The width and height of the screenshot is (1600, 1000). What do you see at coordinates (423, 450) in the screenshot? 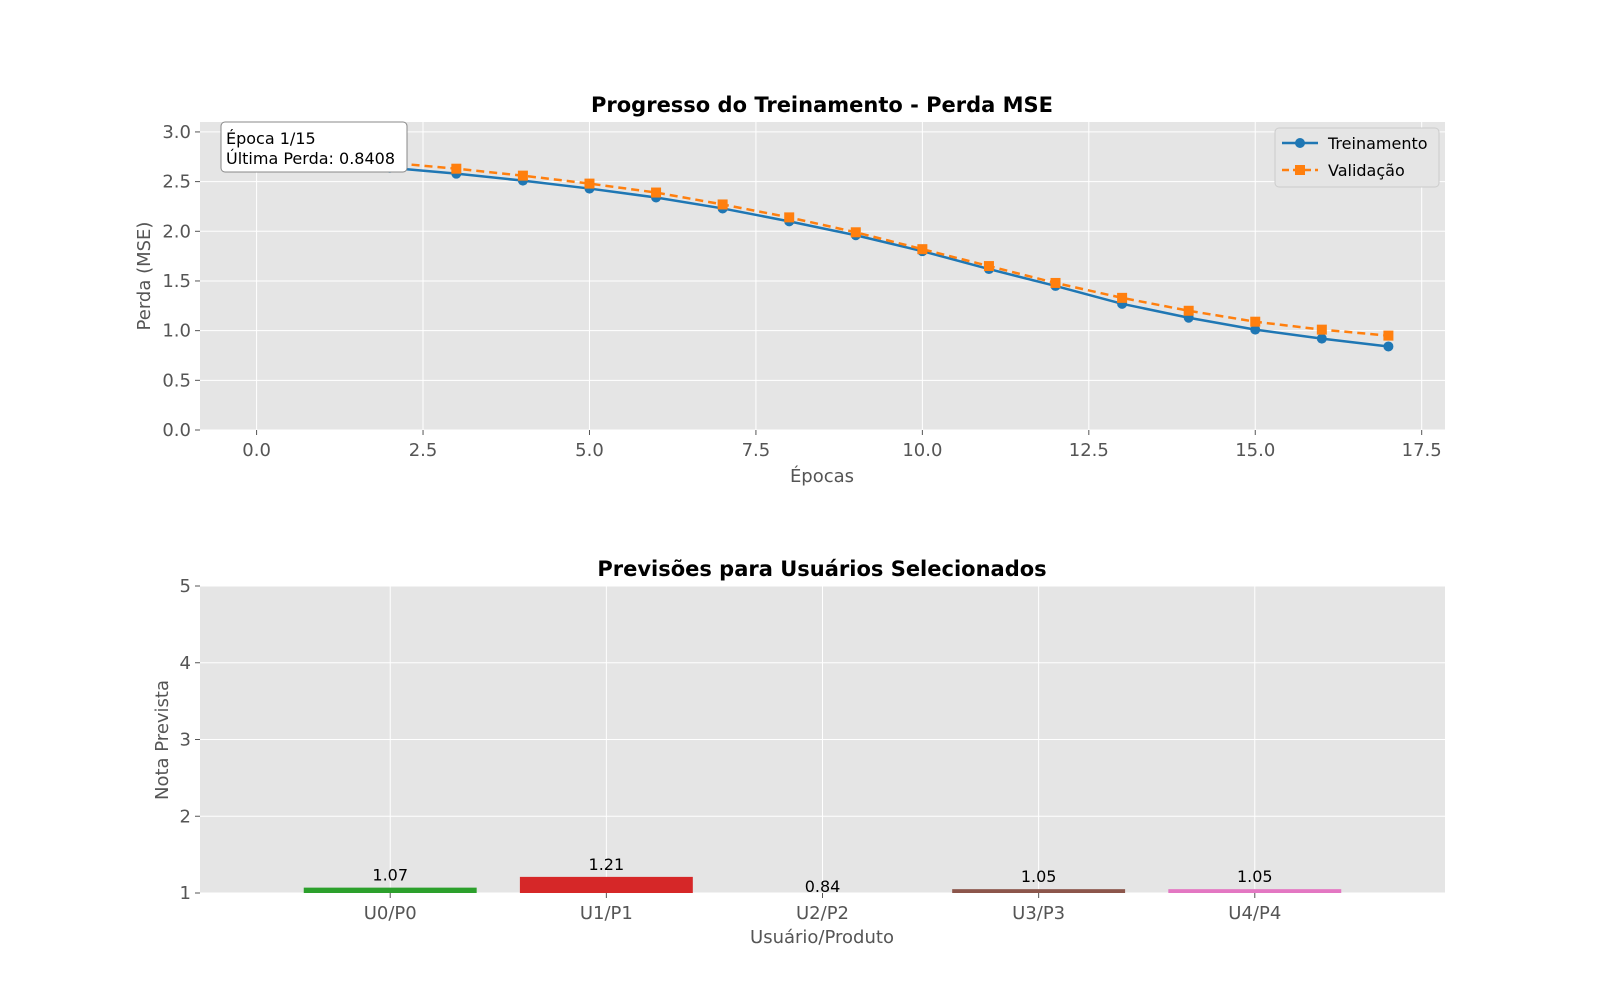
I see `loss-x-tick-label: 2.5` at bounding box center [423, 450].